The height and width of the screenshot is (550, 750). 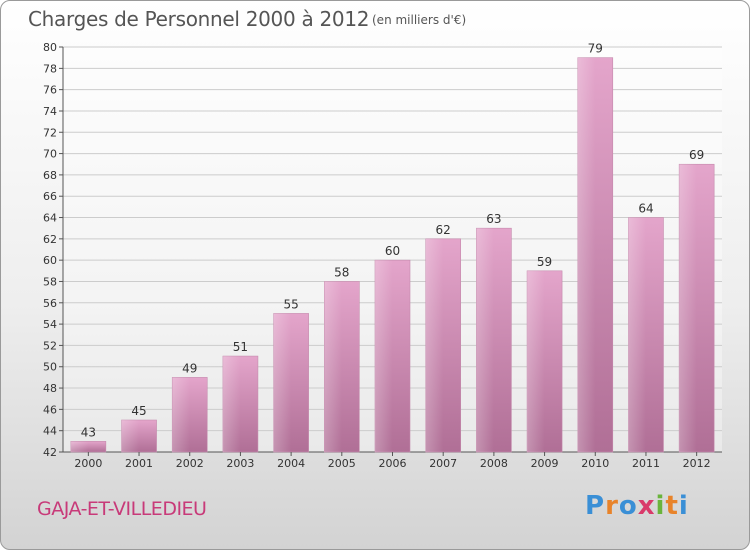 What do you see at coordinates (646, 463) in the screenshot?
I see `x-tick-label: 2011` at bounding box center [646, 463].